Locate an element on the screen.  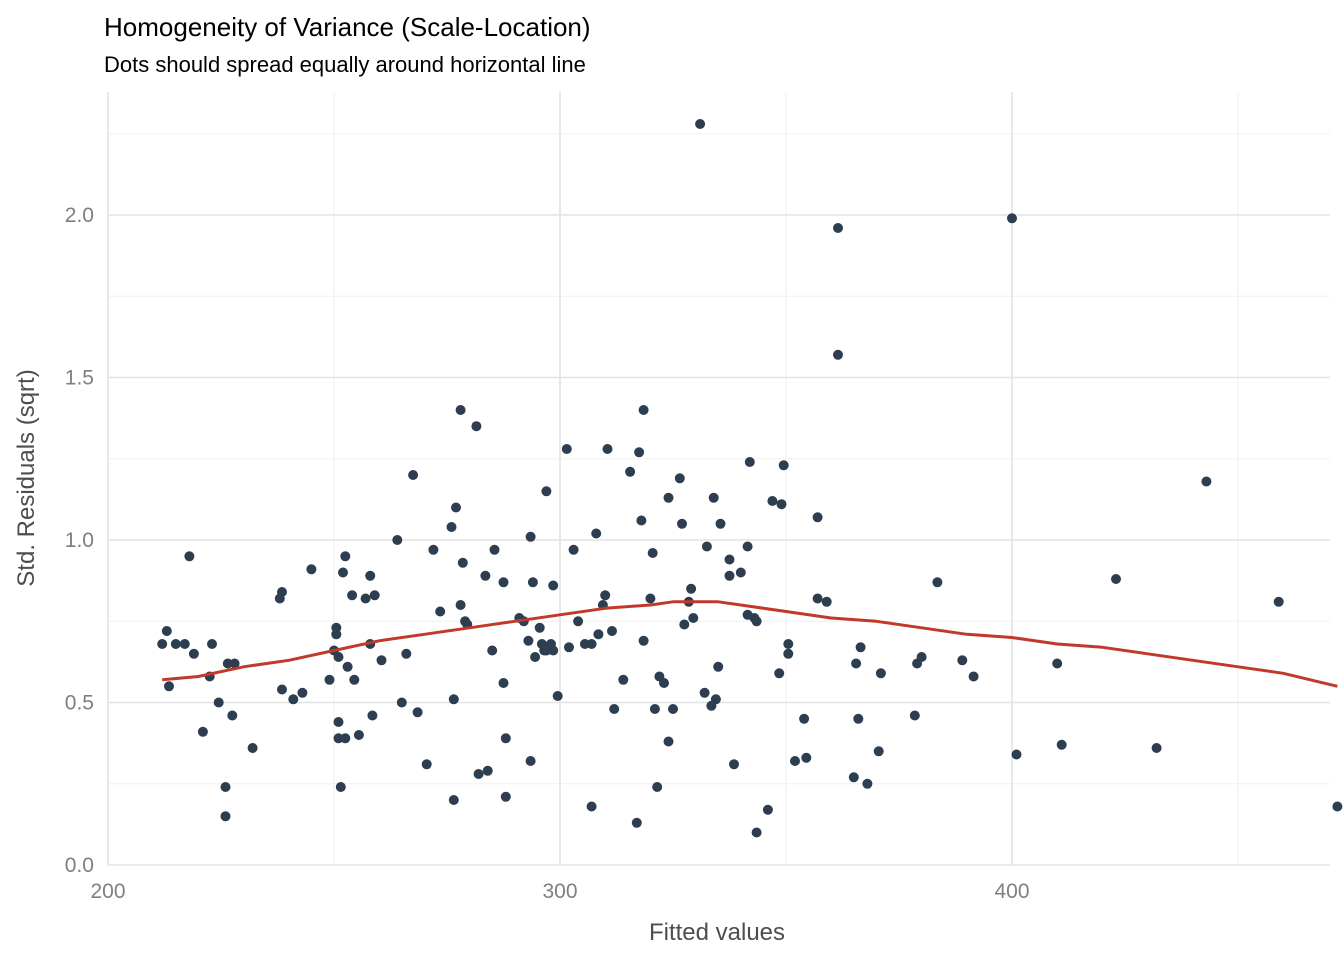
chart-title: Homogeneity of Variance (Scale-Location) is located at coordinates (347, 27).